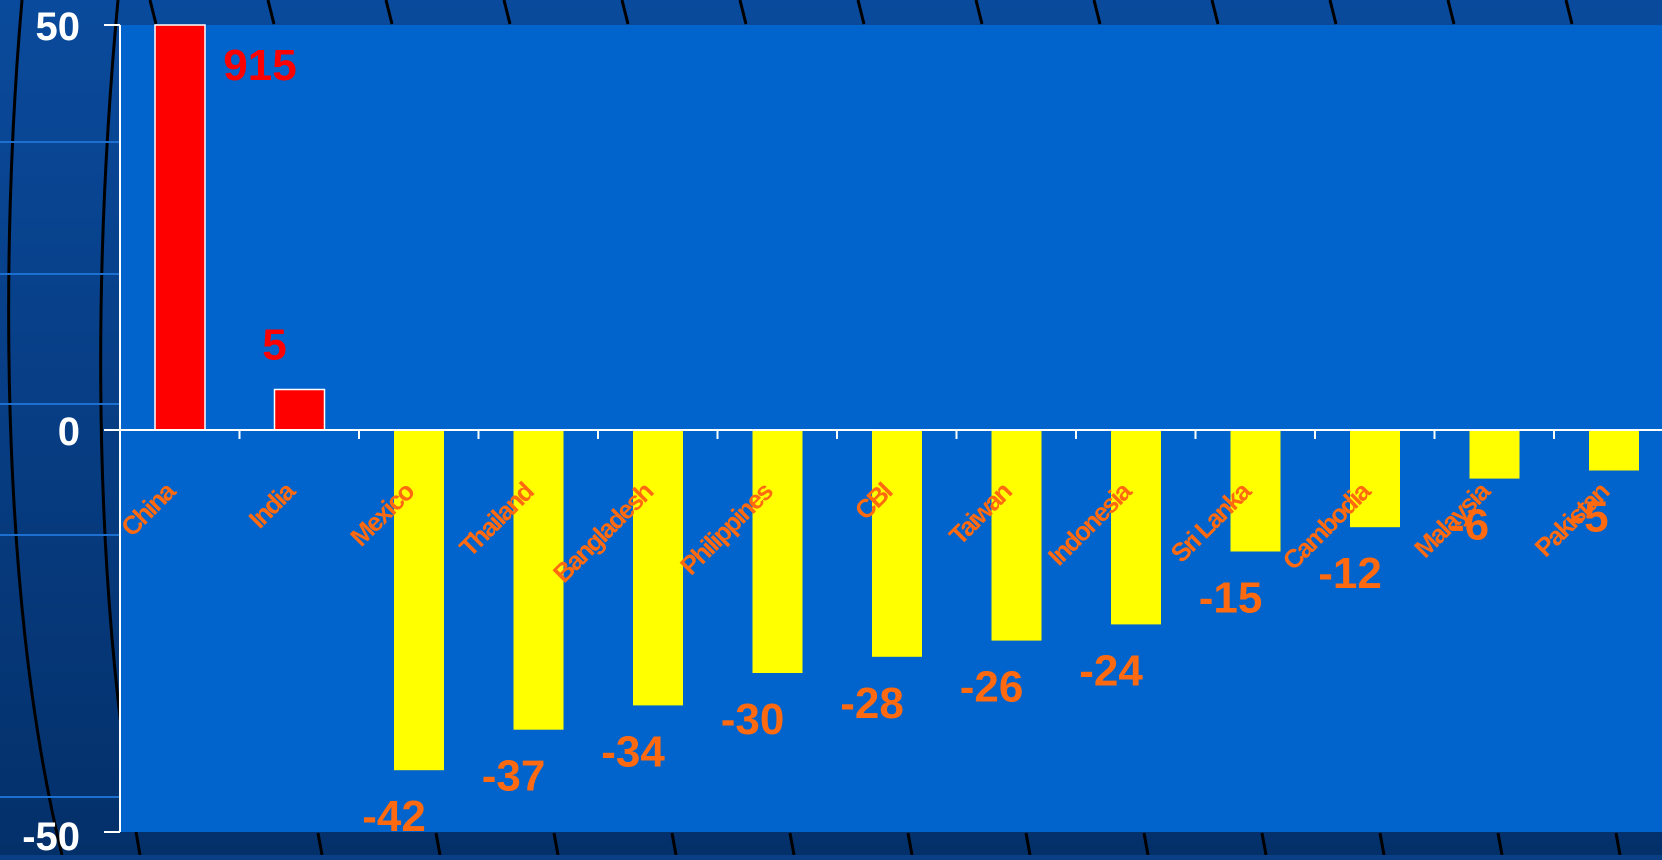 This screenshot has width=1662, height=860. What do you see at coordinates (633, 751) in the screenshot?
I see `data-label: -34` at bounding box center [633, 751].